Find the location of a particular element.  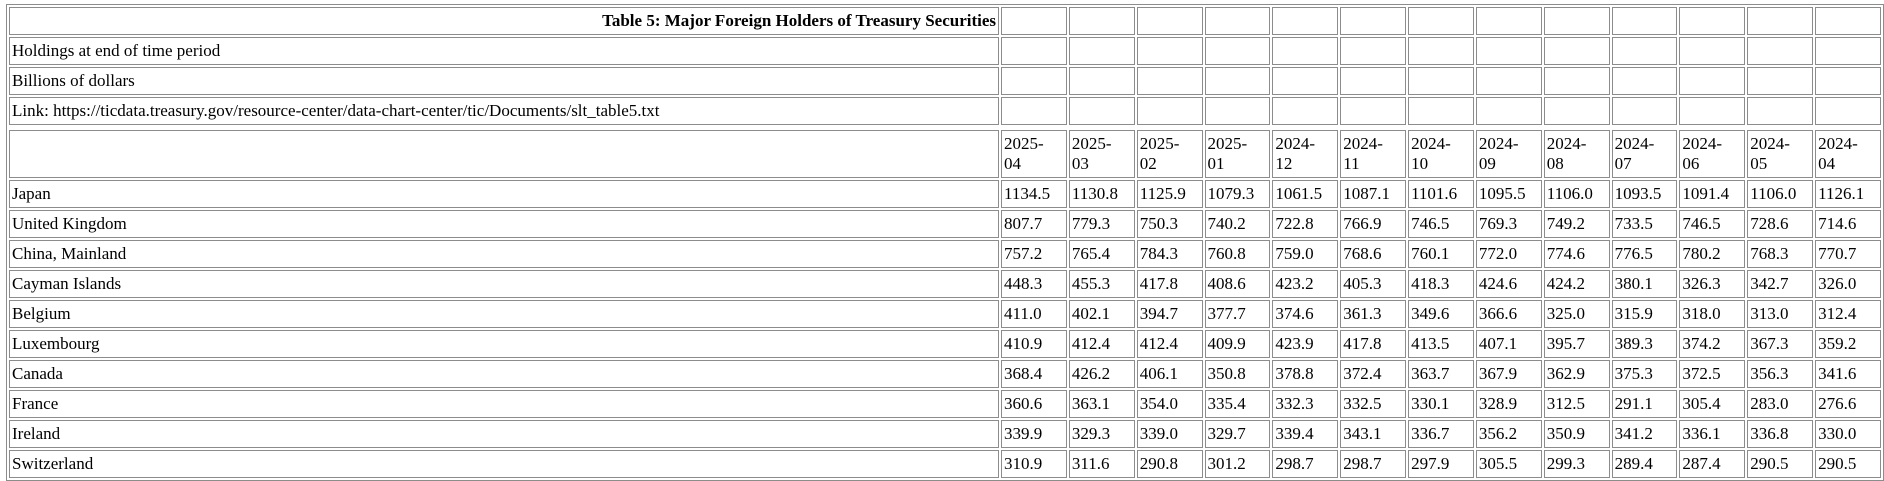

holding-value: 1126.1 is located at coordinates (1848, 194).